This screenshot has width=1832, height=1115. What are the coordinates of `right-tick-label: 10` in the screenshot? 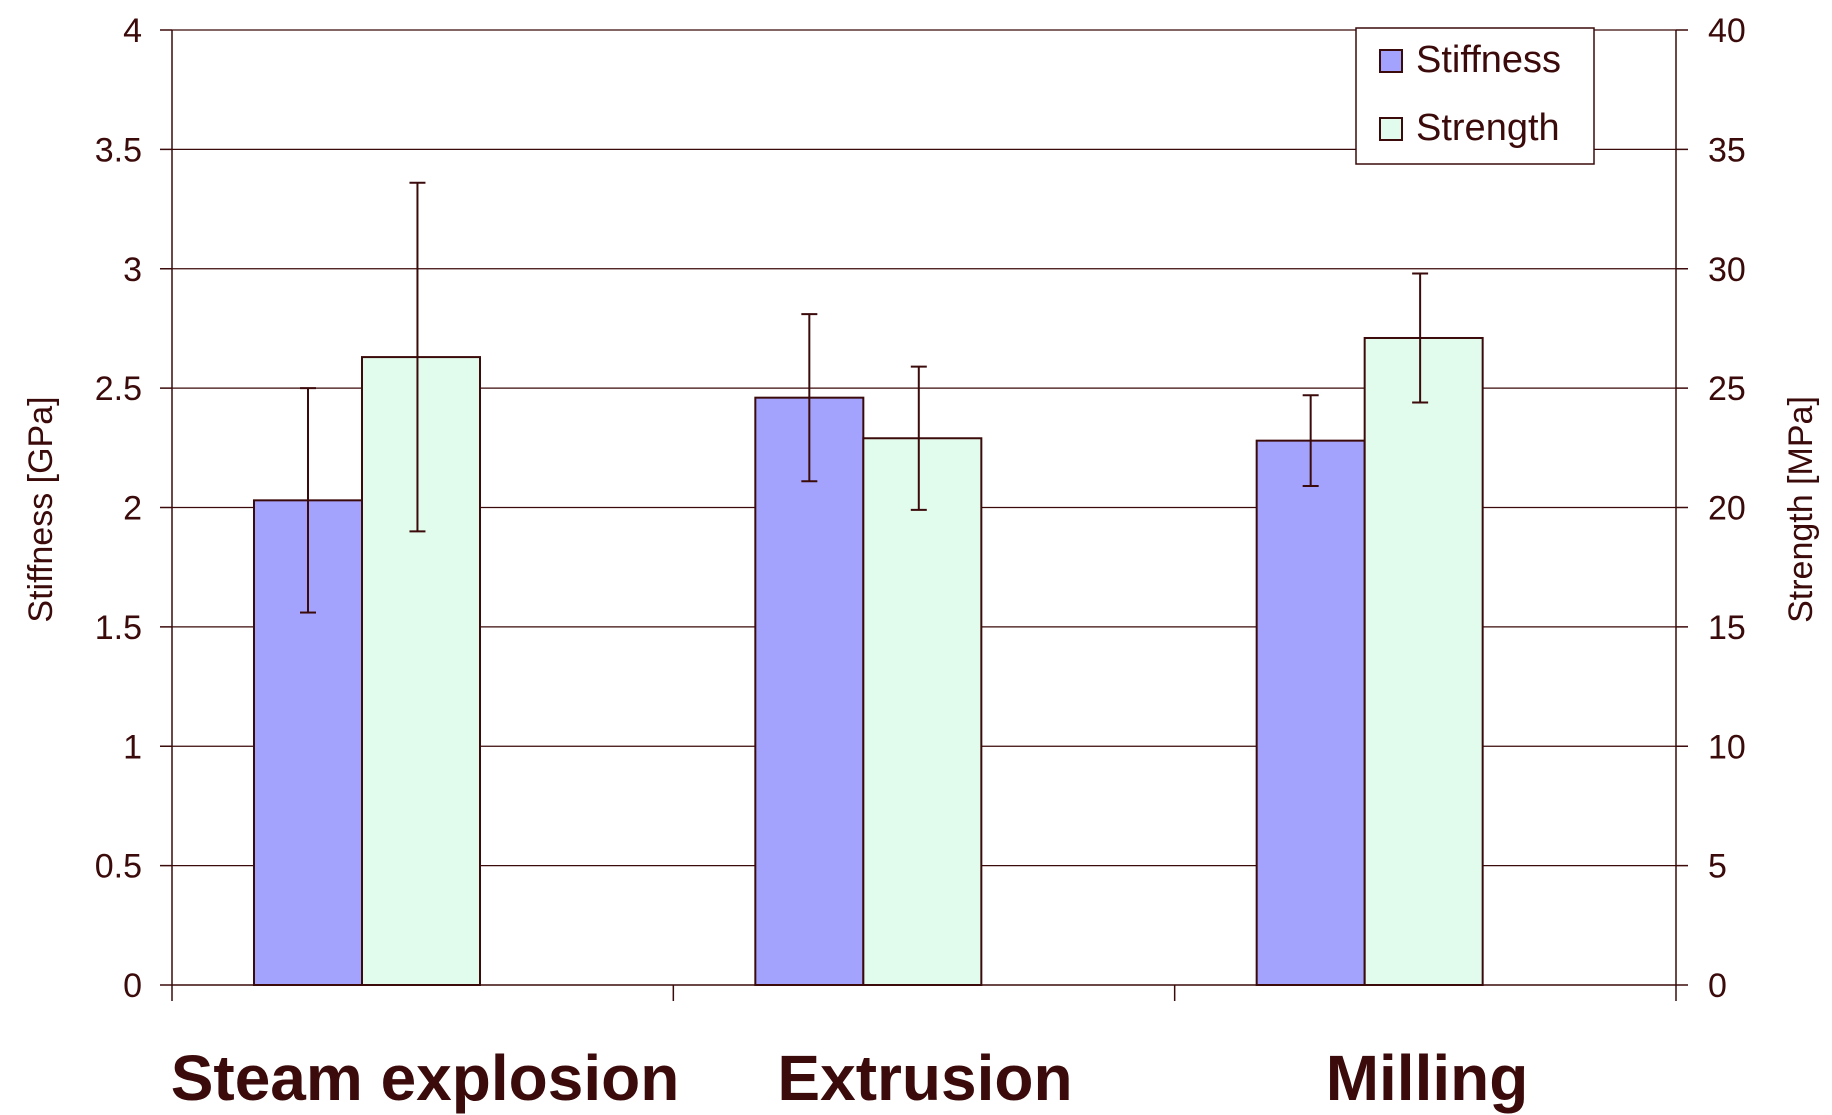 It's located at (1727, 747).